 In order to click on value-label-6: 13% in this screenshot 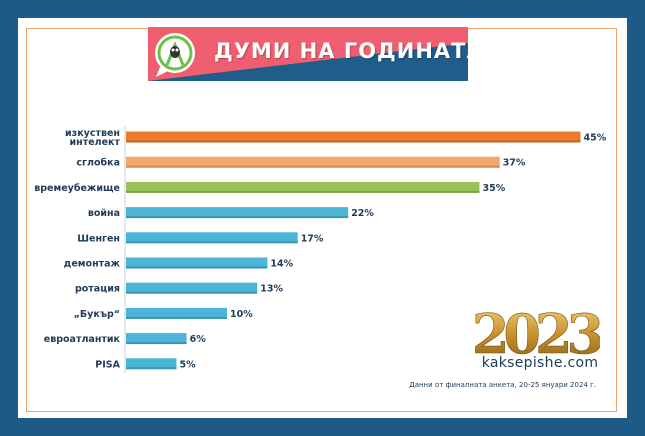, I will do `click(271, 289)`.